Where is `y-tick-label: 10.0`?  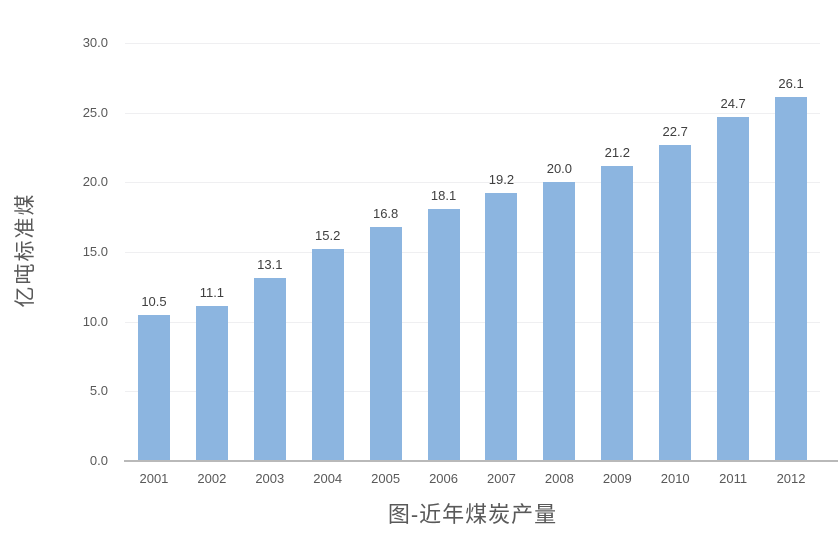 y-tick-label: 10.0 is located at coordinates (95, 321).